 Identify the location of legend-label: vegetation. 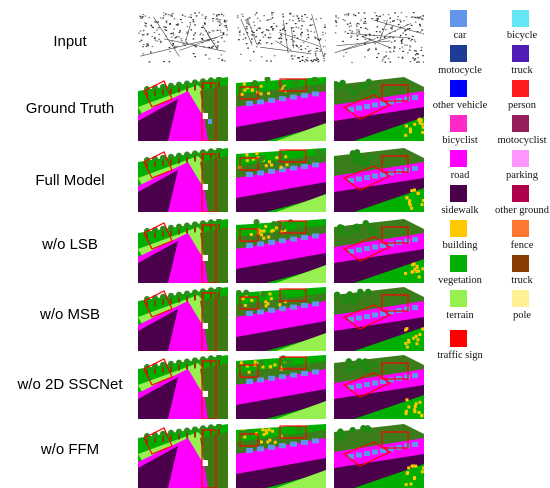
(460, 280).